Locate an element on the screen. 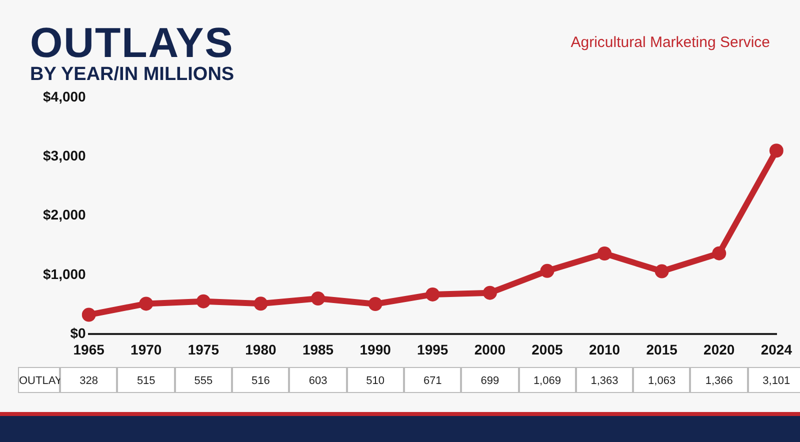 The width and height of the screenshot is (800, 442). data-label: 1,063 is located at coordinates (661, 380).